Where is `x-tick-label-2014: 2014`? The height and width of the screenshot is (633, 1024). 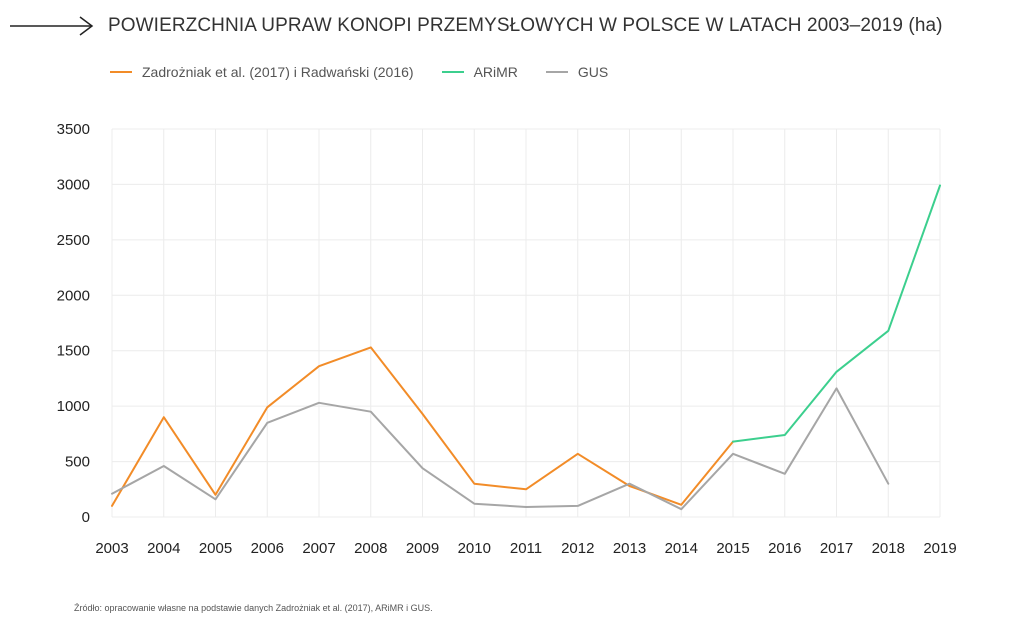
x-tick-label-2014: 2014 is located at coordinates (681, 548).